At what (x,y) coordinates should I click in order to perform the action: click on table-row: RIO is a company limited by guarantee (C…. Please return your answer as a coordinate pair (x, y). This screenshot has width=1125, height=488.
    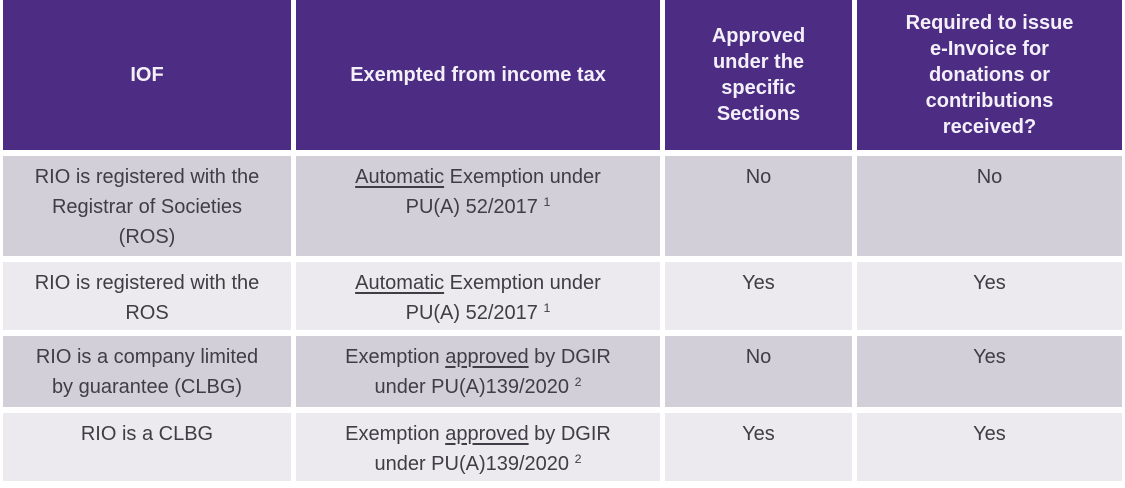
    Looking at the image, I should click on (562, 371).